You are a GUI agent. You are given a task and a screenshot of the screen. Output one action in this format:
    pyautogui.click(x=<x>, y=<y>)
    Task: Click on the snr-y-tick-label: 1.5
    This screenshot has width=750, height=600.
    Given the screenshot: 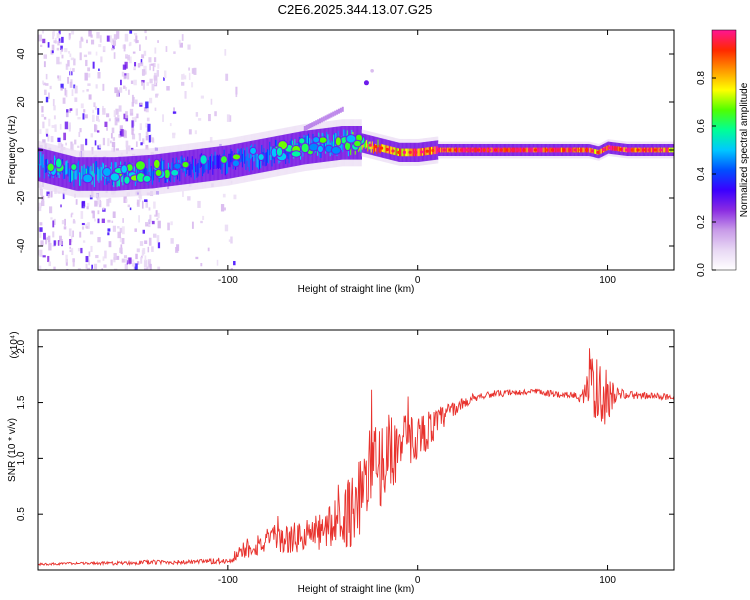 What is the action you would take?
    pyautogui.click(x=21, y=402)
    